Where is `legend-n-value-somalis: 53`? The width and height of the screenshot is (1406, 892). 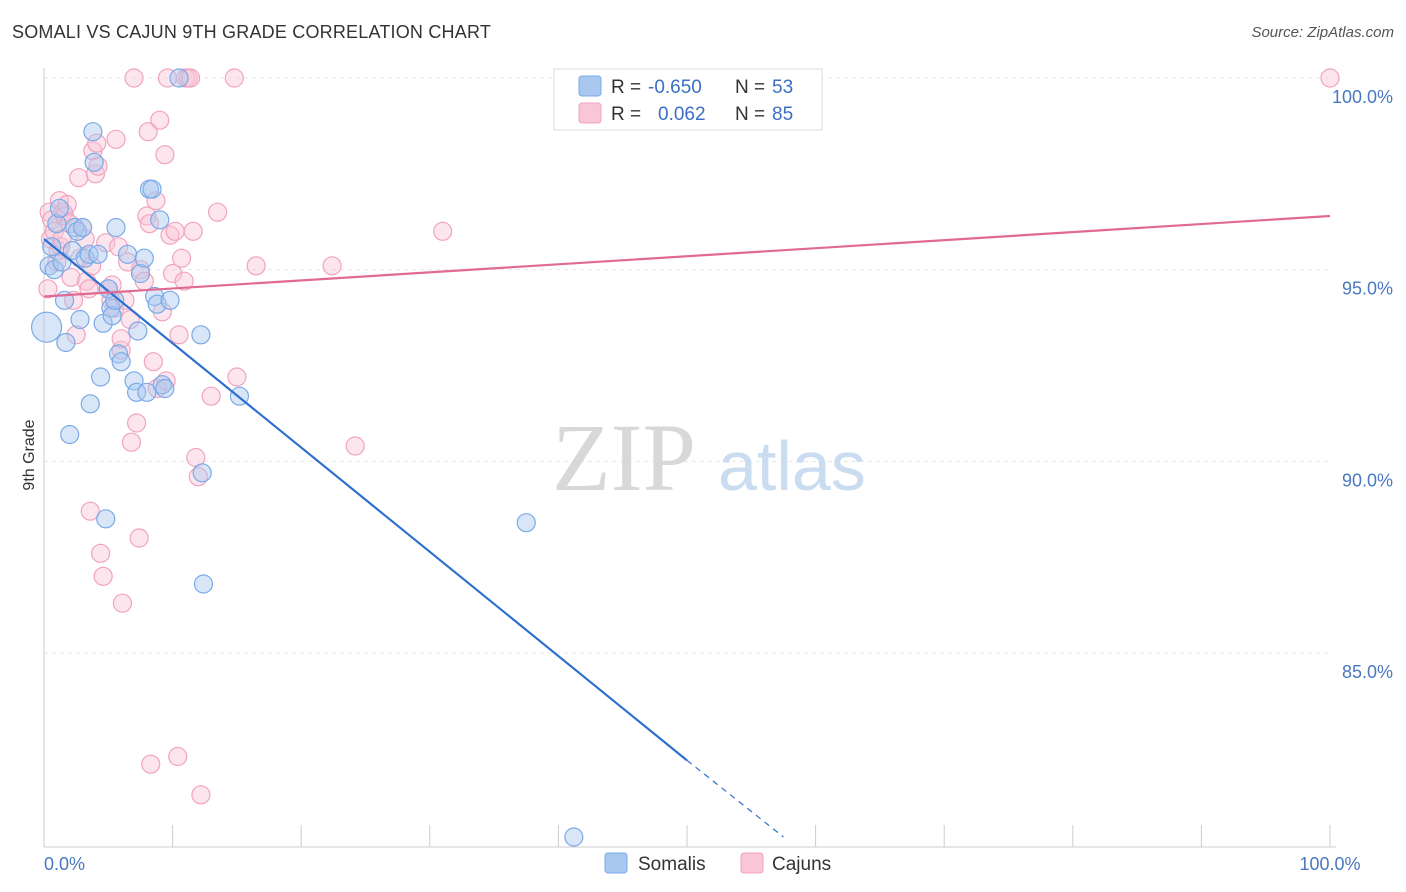 legend-n-value-somalis: 53 is located at coordinates (782, 87).